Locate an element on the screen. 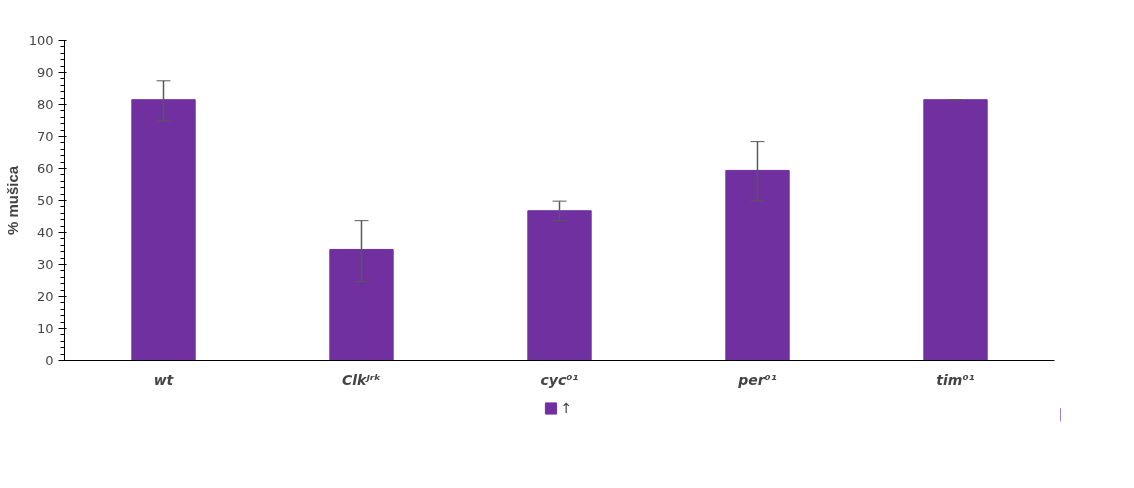 The width and height of the screenshot is (1134, 488). x-tick-label: Clkᴶʳᵏ is located at coordinates (362, 379).